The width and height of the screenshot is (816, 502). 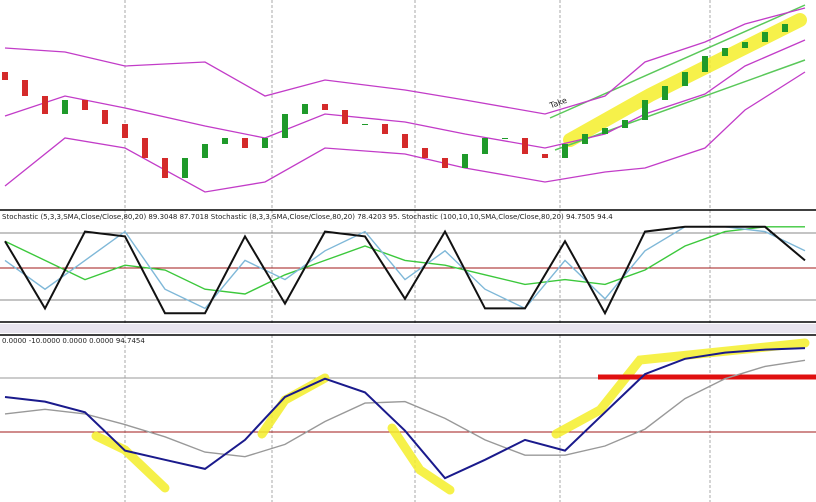 I want to click on series-line, so click(x=404, y=260).